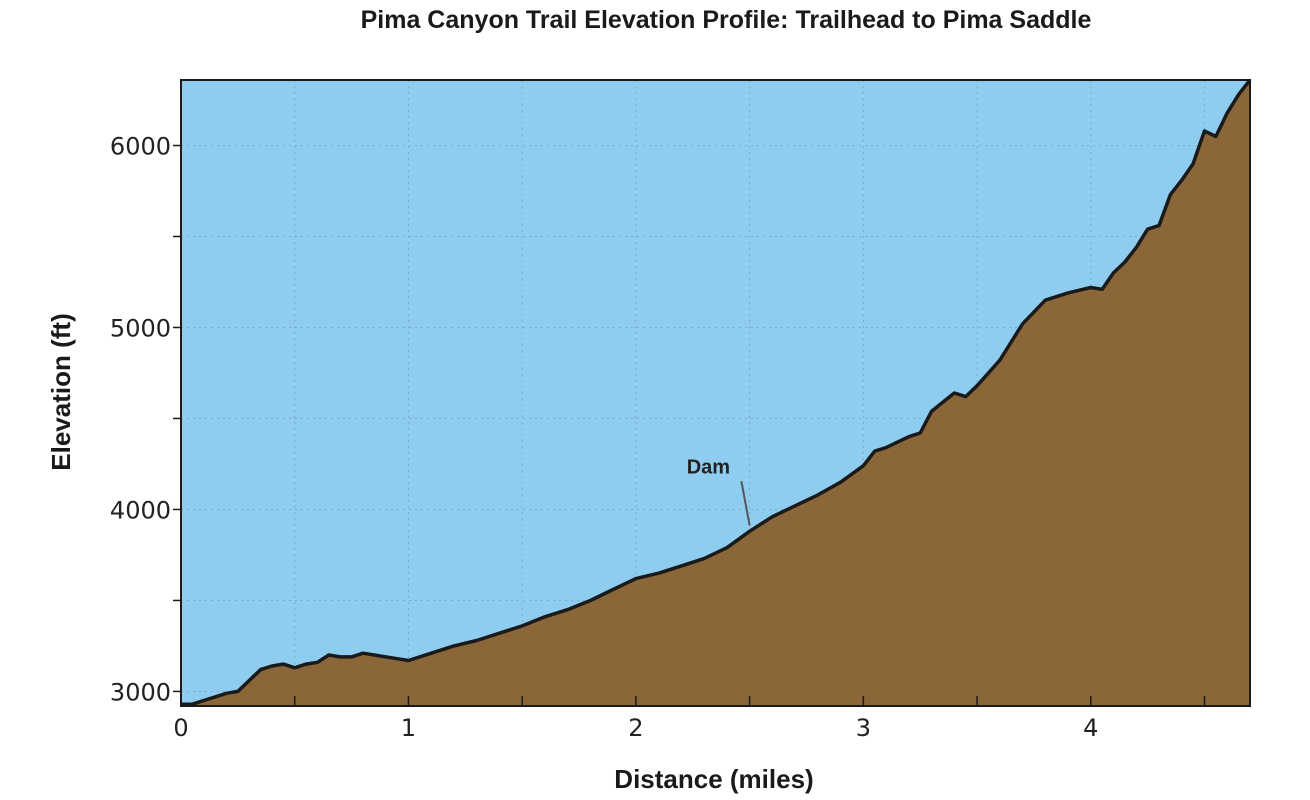 The image size is (1310, 800). I want to click on y-tick-label: 3000, so click(140, 692).